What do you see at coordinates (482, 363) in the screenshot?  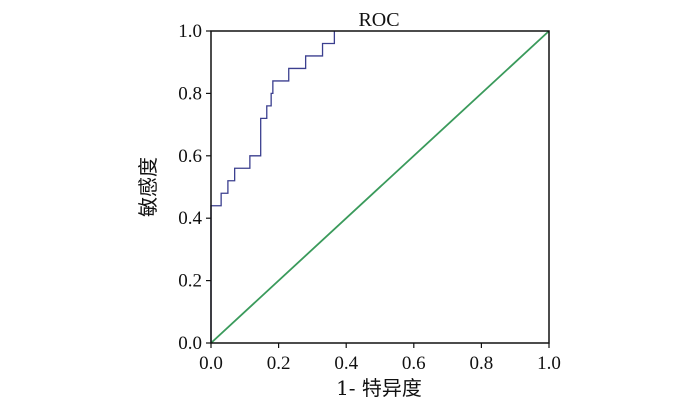 I see `x-tick-label: 0.8` at bounding box center [482, 363].